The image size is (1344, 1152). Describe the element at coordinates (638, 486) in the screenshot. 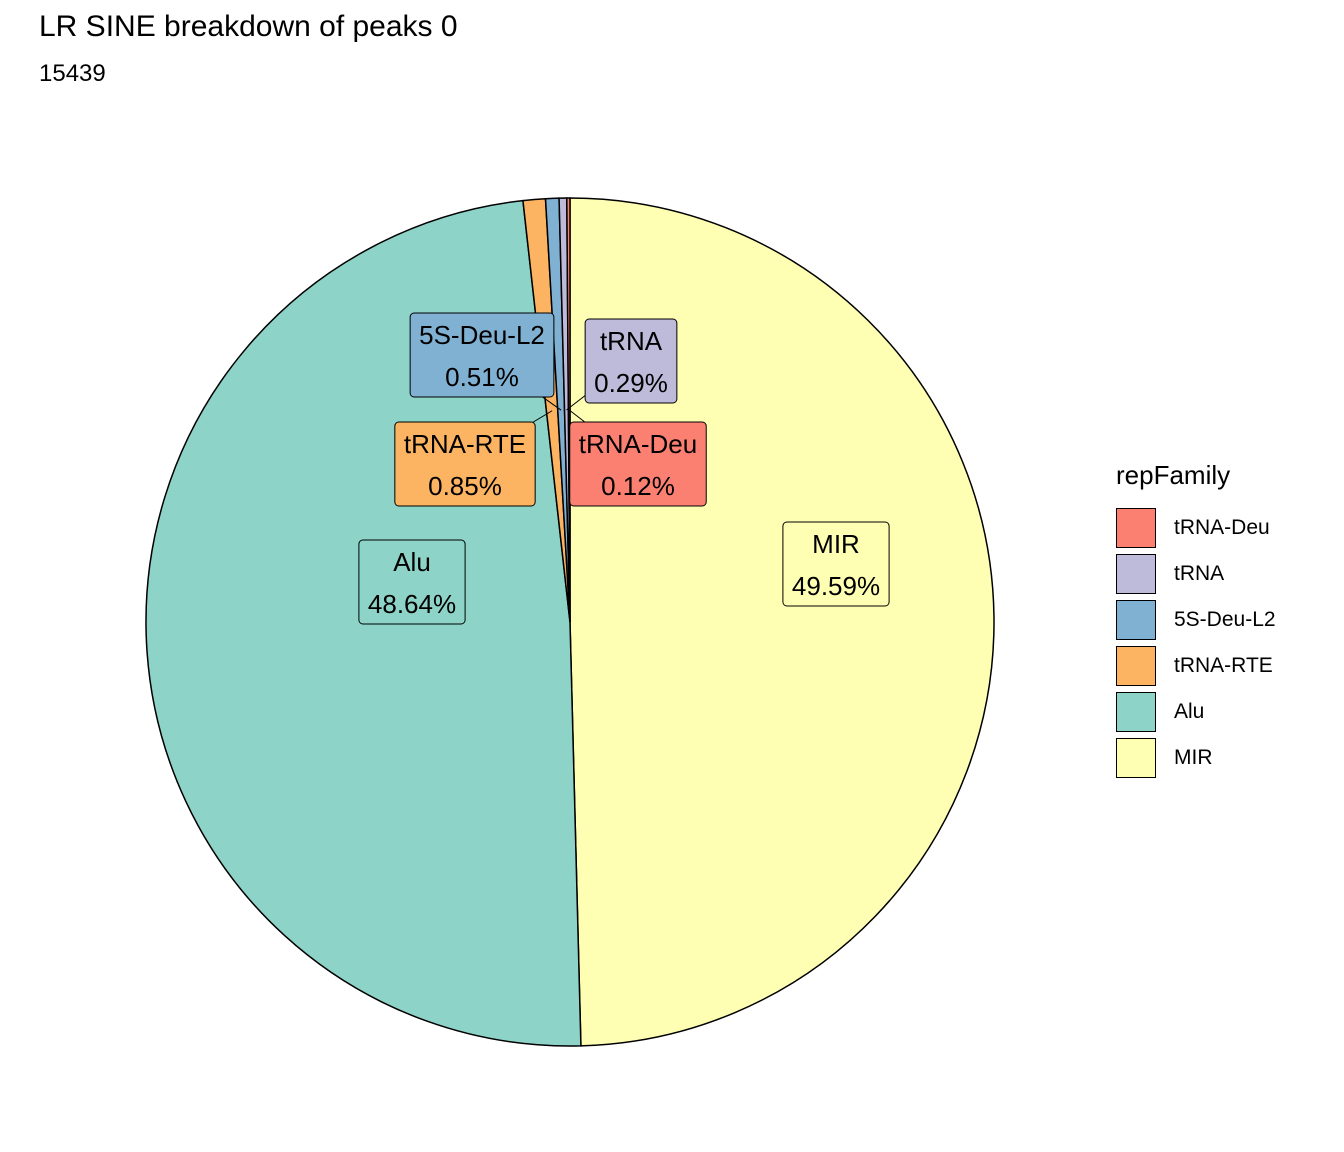

I see `slice-label-value: 0.12%` at that location.